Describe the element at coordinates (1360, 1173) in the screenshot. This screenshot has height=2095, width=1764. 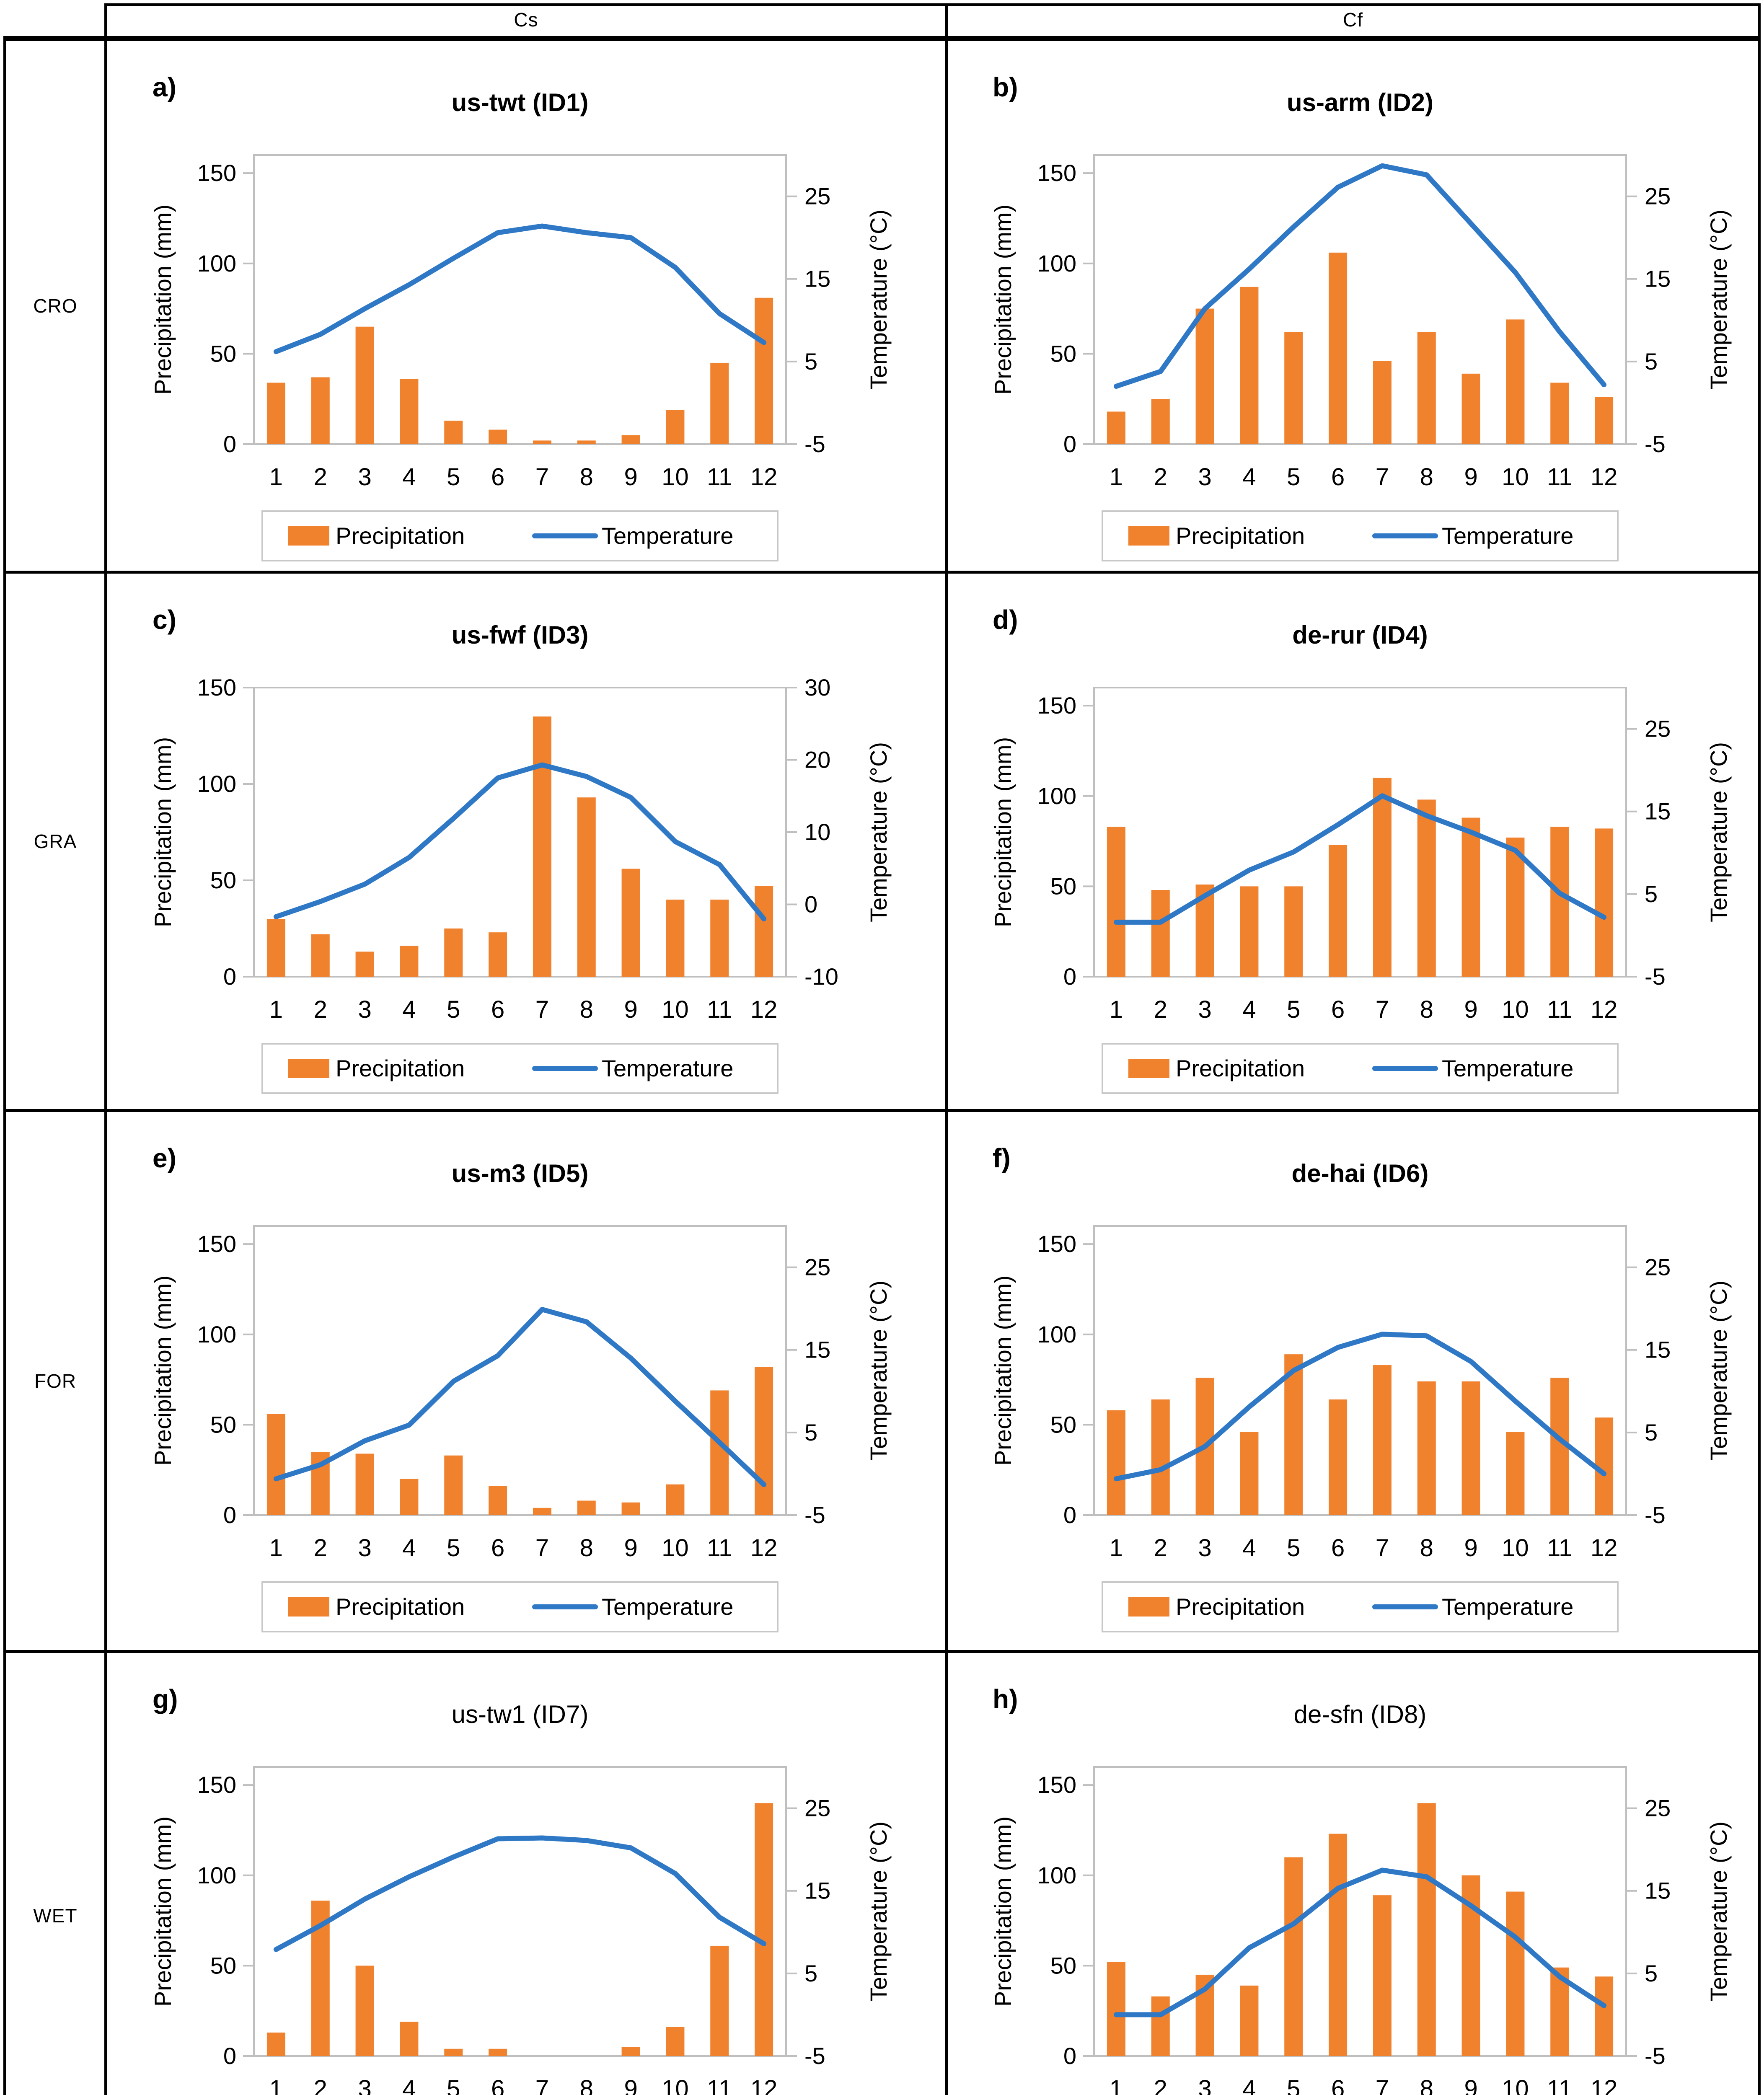
I see `chart-title: de-hai (ID6)` at that location.